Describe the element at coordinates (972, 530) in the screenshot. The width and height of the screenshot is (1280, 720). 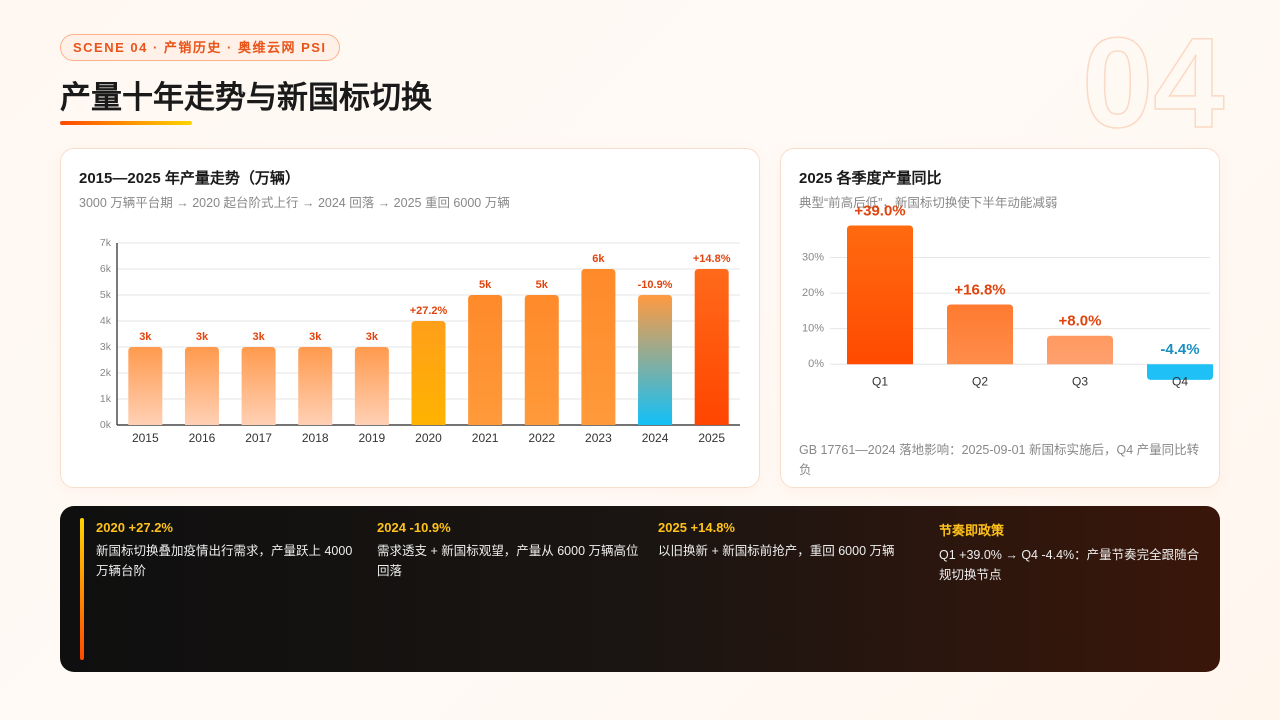
I see `highlight-title: 节奏即政策` at that location.